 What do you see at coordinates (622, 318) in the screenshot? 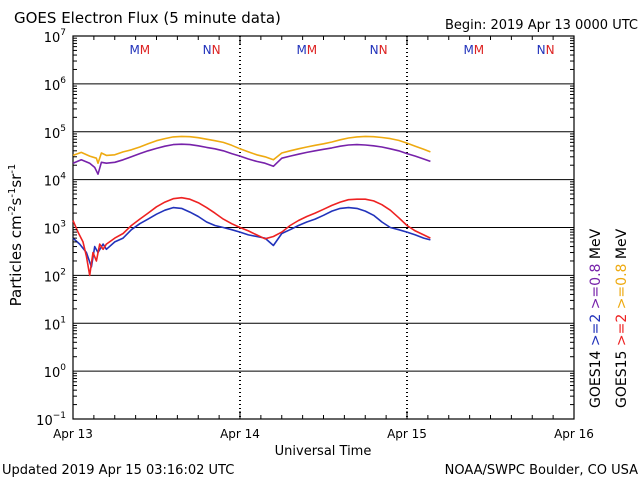
I see `legend-entry: GOES15 >=2 >=0.8 MeV` at bounding box center [622, 318].